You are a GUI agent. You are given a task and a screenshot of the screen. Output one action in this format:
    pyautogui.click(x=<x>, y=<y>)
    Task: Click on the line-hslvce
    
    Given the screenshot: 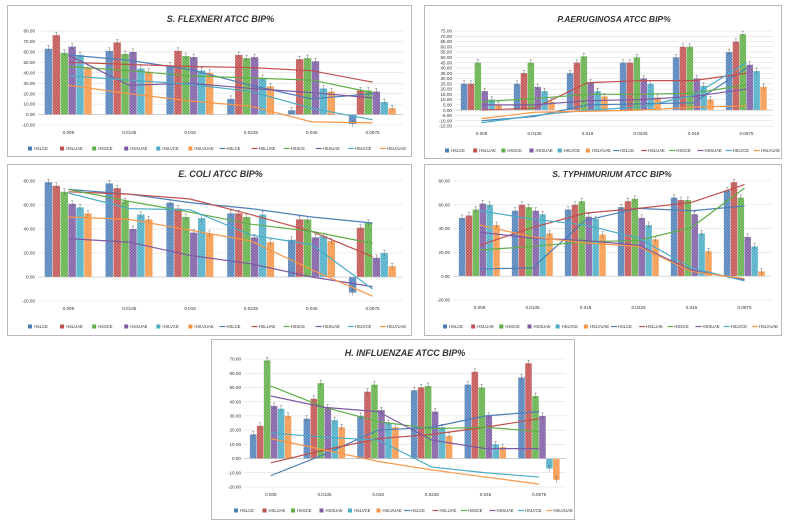 What is the action you would take?
    pyautogui.click(x=614, y=93)
    